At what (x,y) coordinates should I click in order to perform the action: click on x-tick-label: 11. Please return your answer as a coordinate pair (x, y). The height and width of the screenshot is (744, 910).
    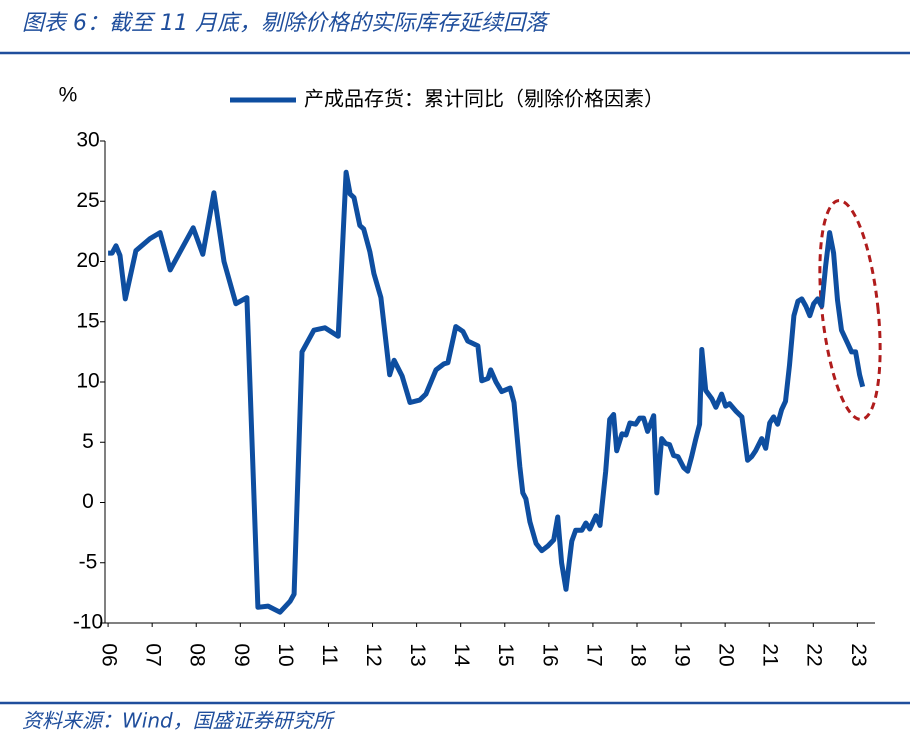
    Looking at the image, I should click on (329, 655).